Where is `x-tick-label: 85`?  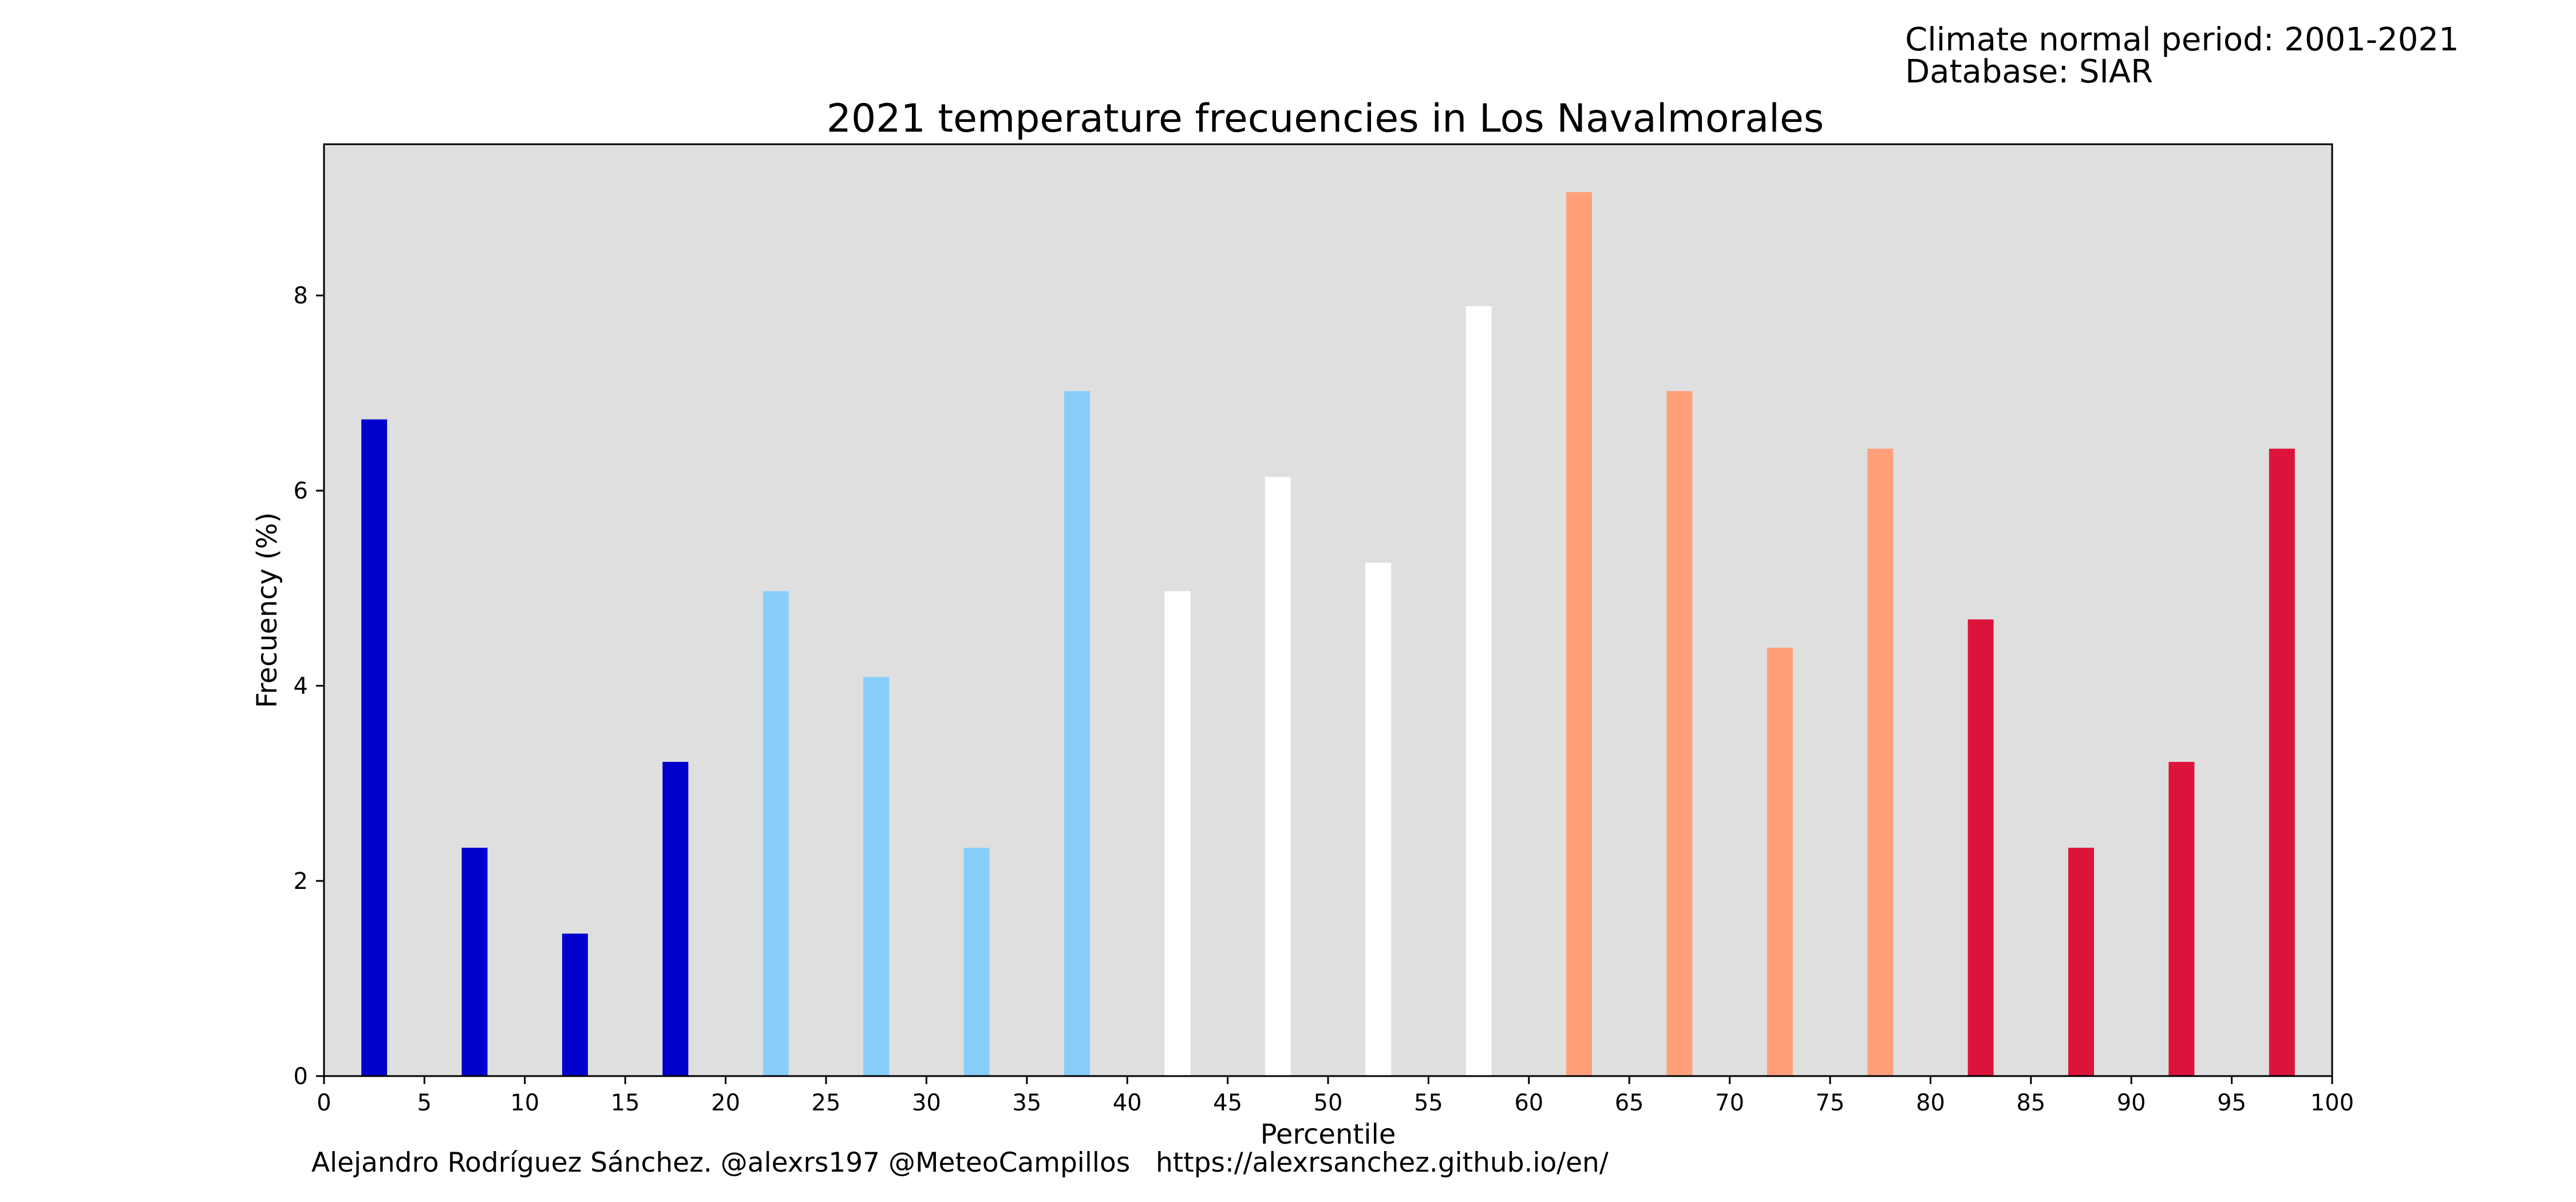
x-tick-label: 85 is located at coordinates (2030, 1103).